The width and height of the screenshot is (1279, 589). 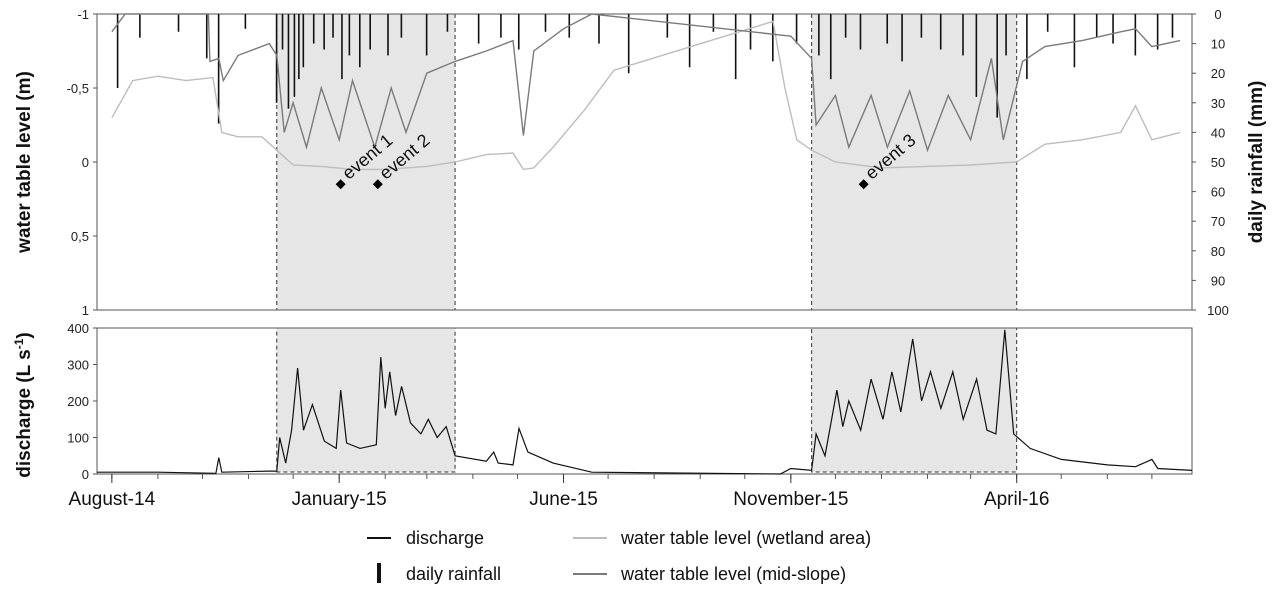 I want to click on x-tick-label-0: August-14, so click(x=112, y=499).